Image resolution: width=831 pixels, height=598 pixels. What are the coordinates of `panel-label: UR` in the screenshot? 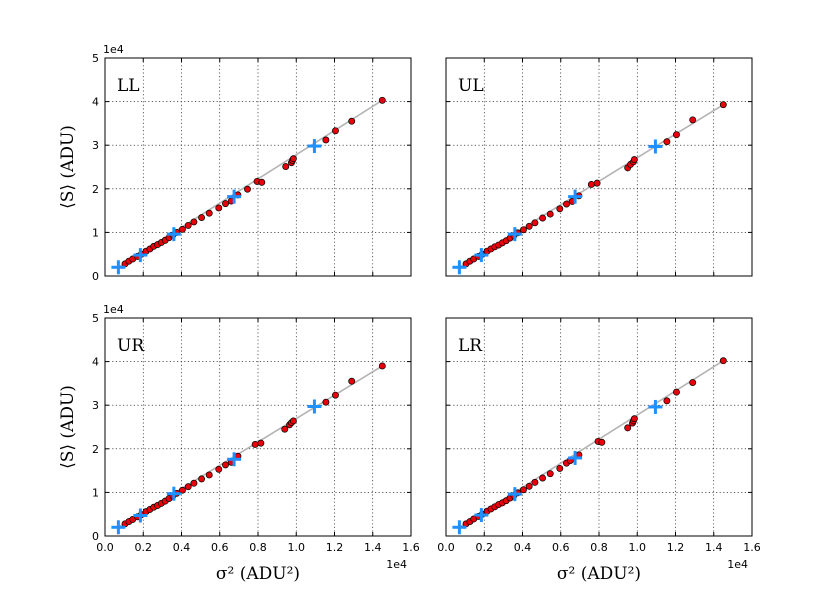 It's located at (131, 346).